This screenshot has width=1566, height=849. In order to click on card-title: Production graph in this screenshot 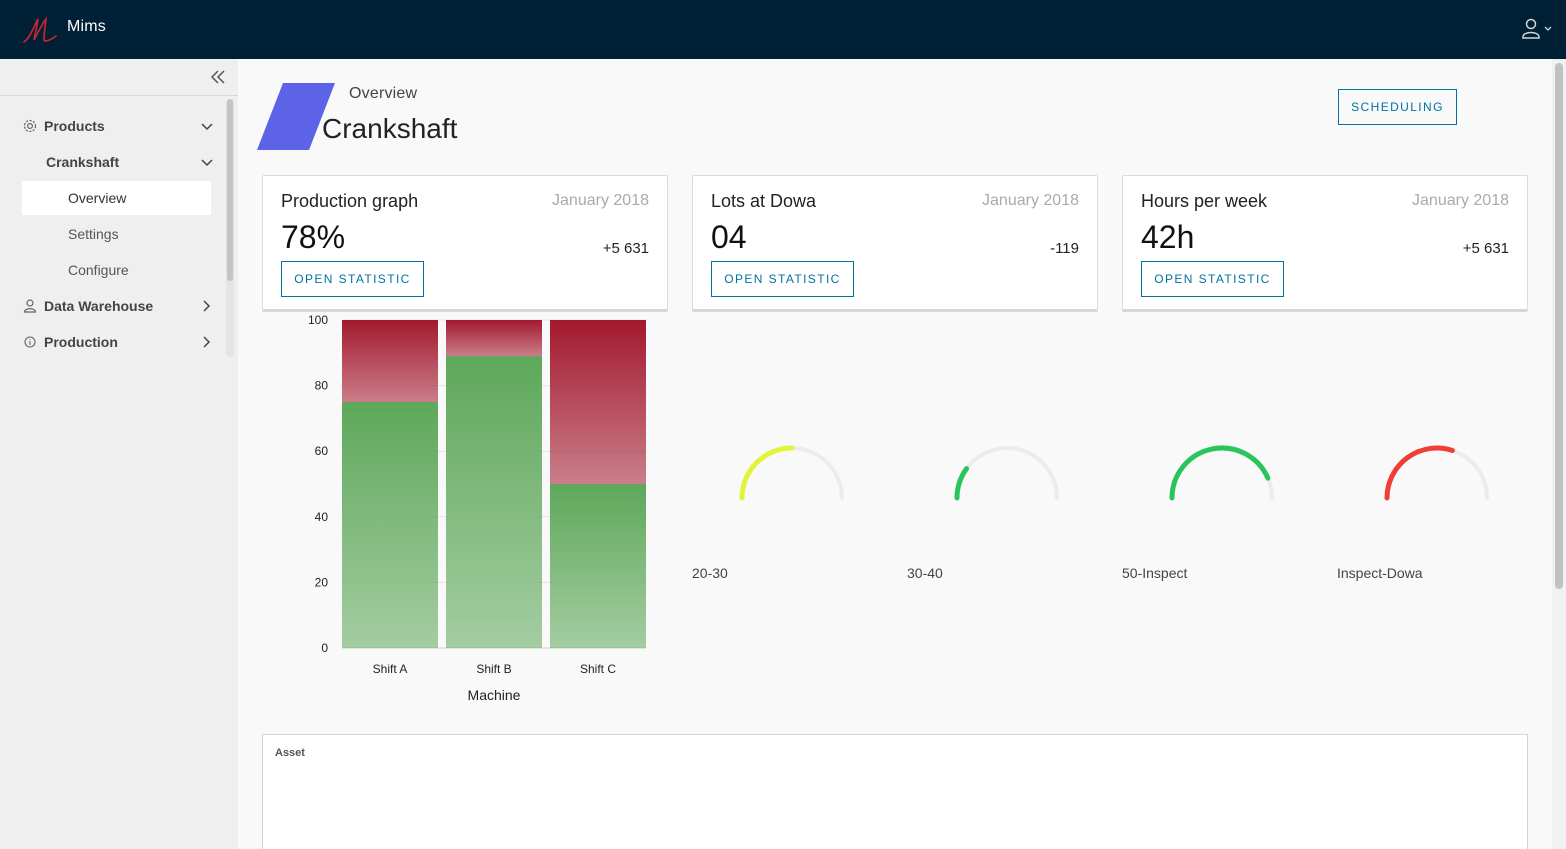, I will do `click(350, 201)`.